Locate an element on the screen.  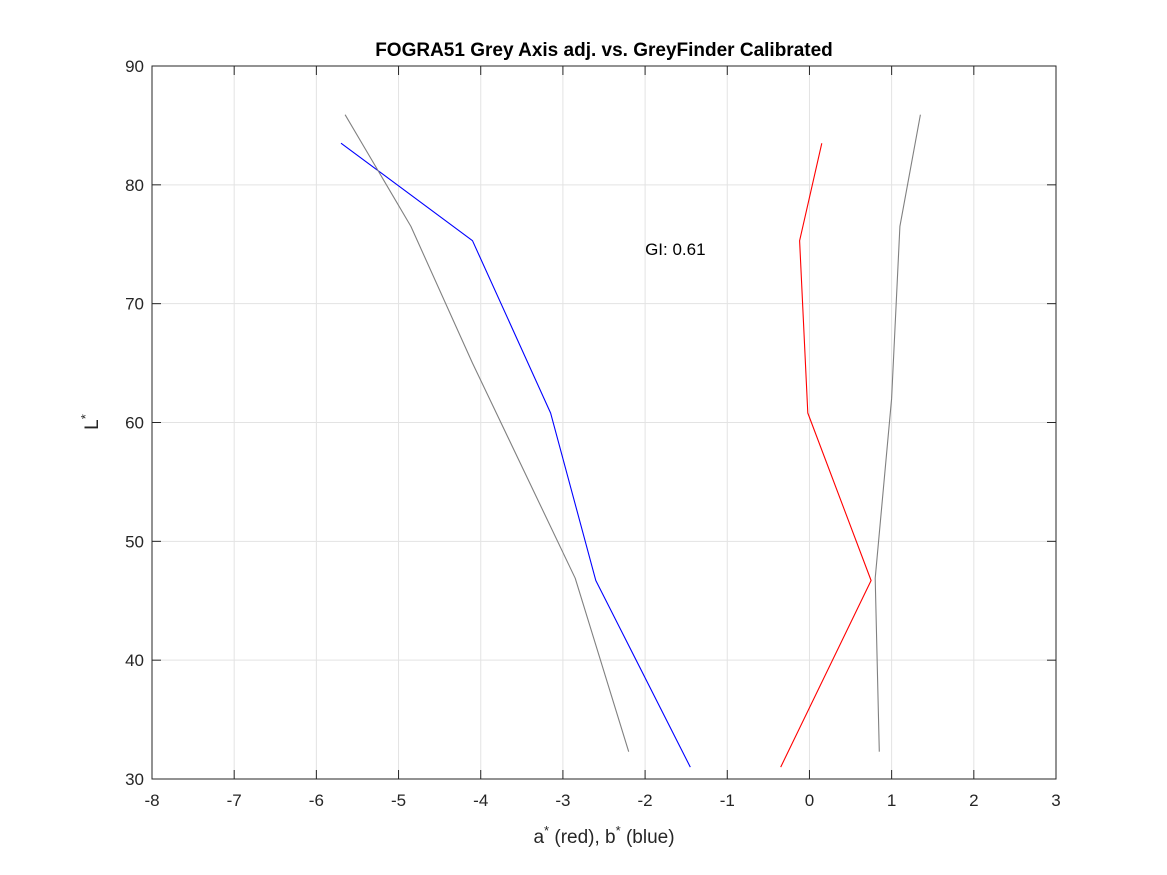
gi-annotation: GI: 0.61 is located at coordinates (675, 249).